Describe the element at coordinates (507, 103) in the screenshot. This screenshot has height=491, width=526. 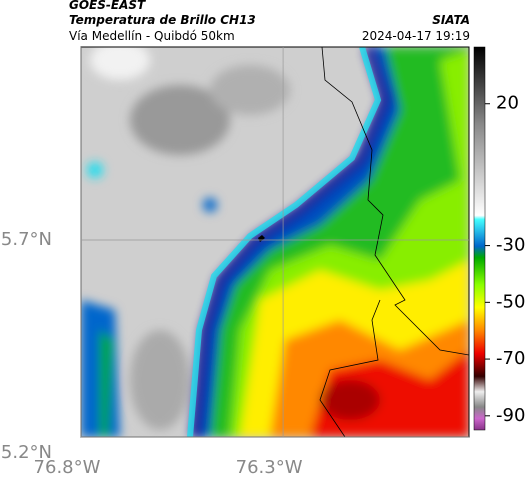
I see `colorbar-tick-label: 20` at that location.